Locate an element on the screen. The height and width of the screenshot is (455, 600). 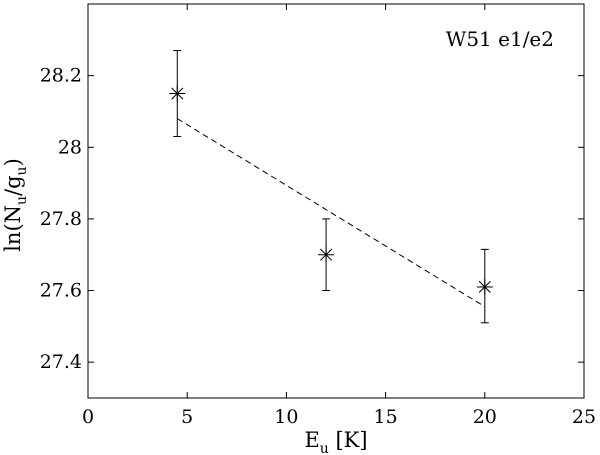
x-tick-label: 25 is located at coordinates (584, 417).